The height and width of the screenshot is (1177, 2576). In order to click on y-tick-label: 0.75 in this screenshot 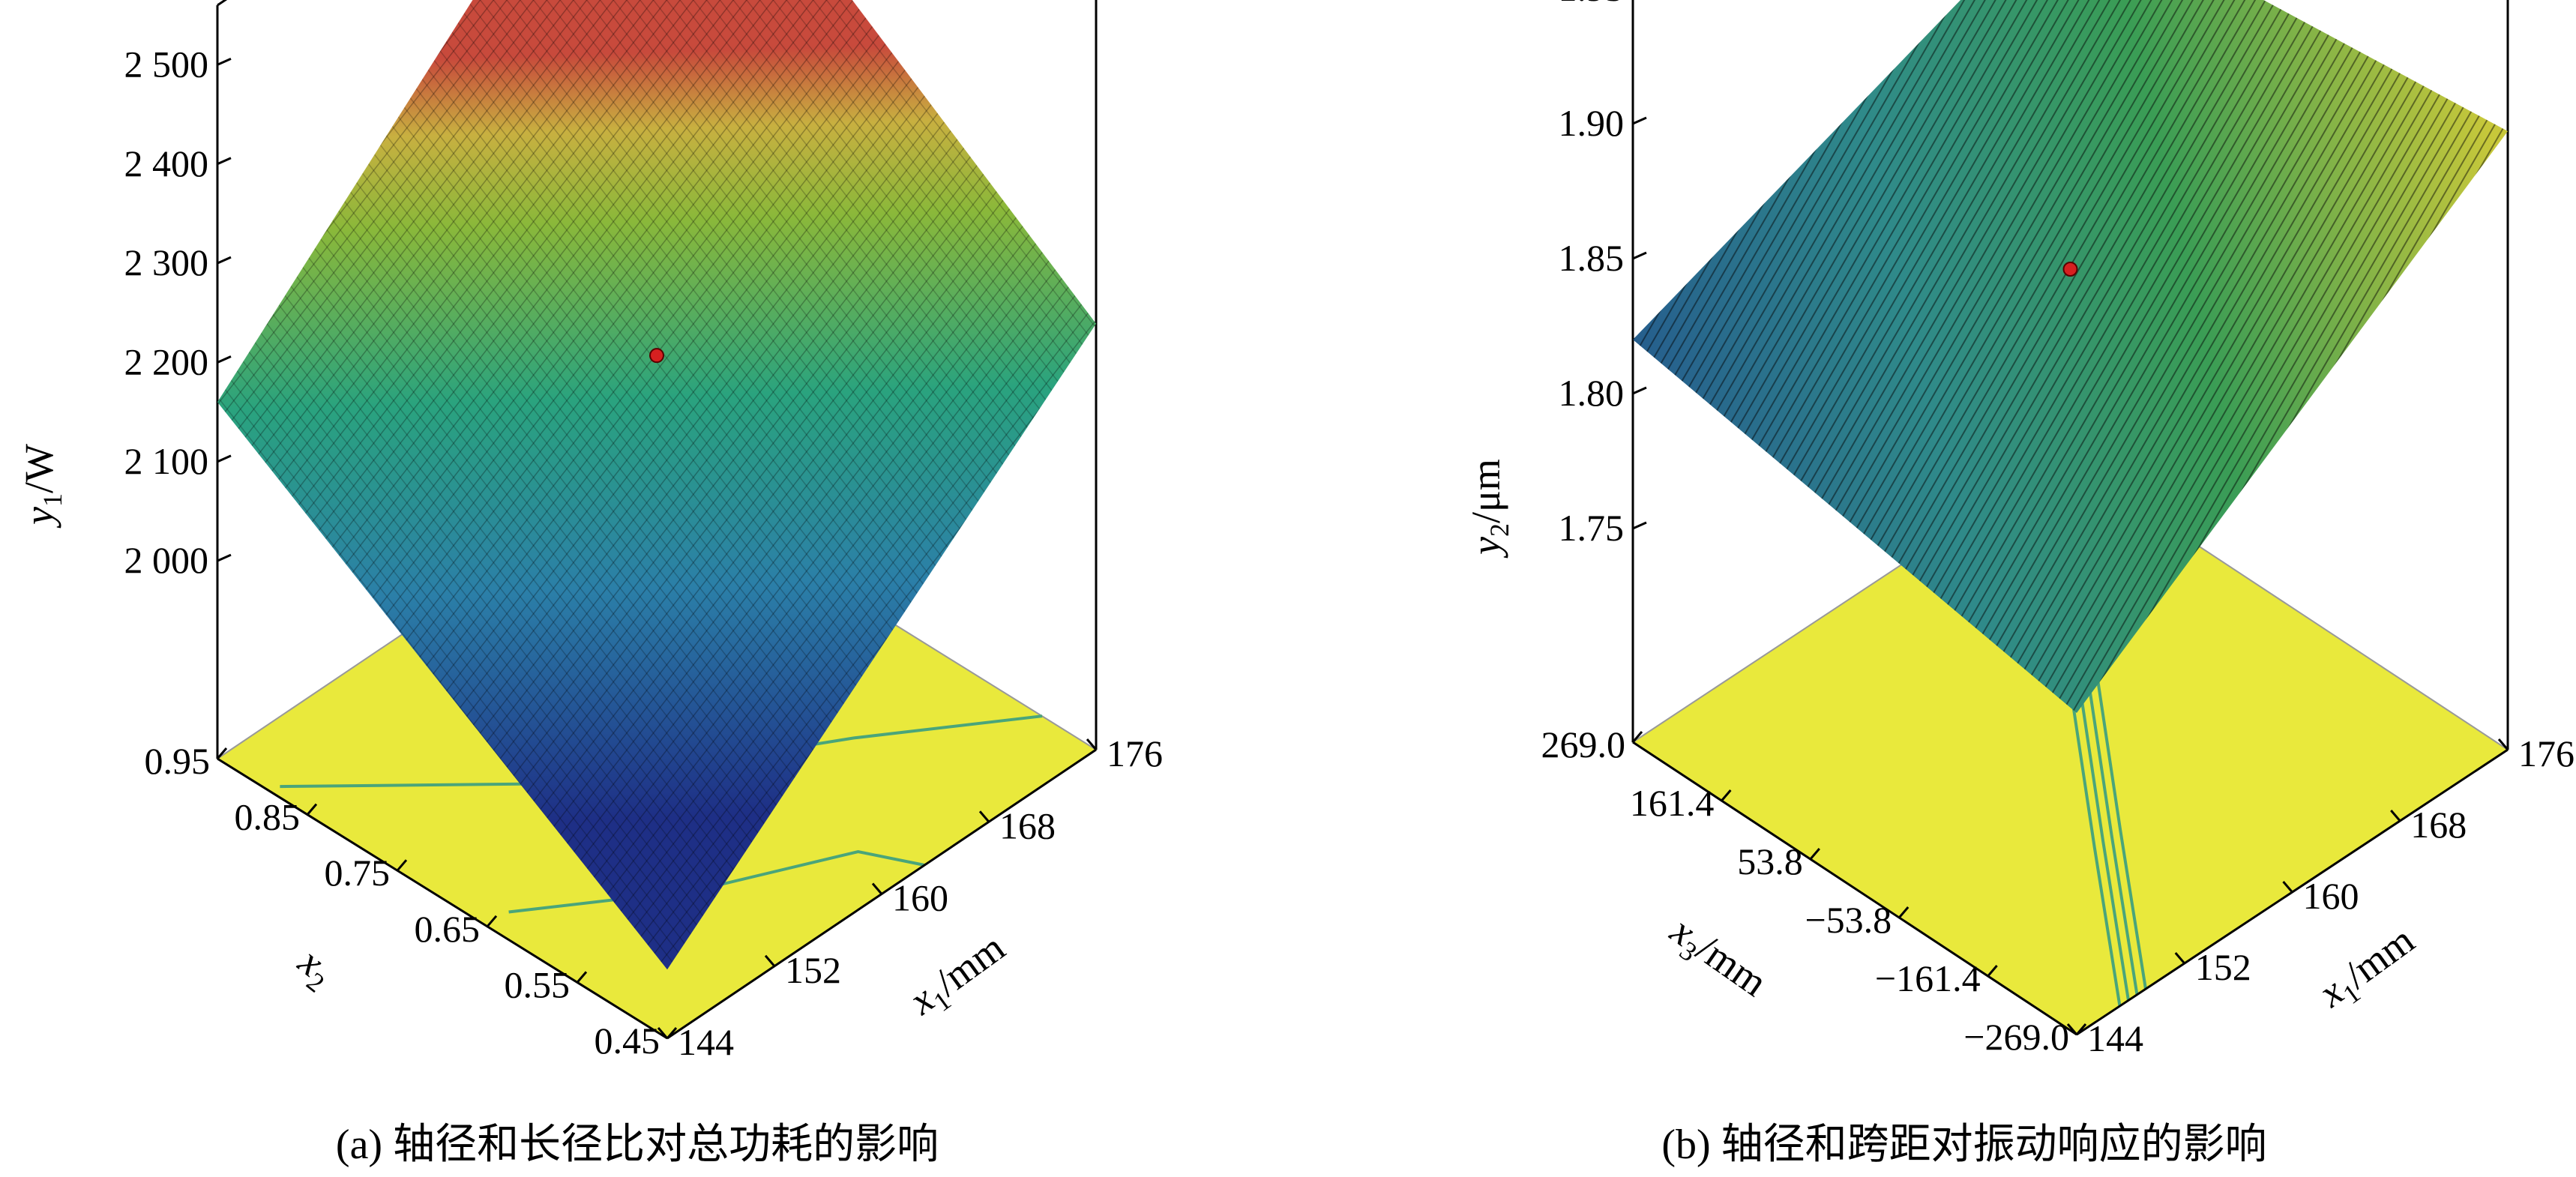, I will do `click(358, 873)`.